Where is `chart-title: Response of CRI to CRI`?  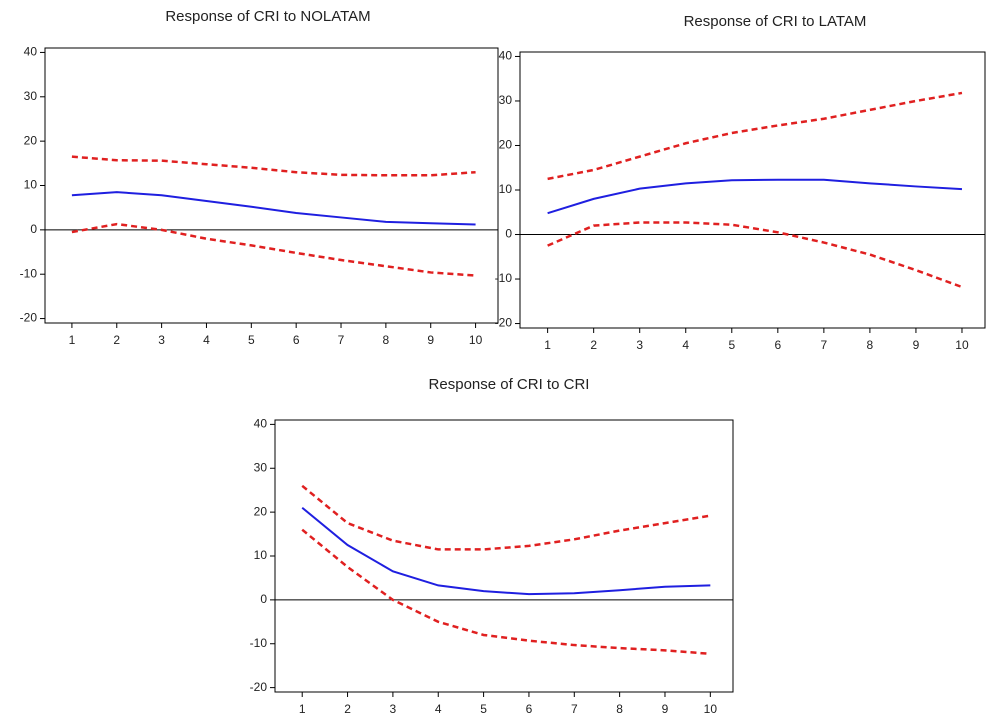 chart-title: Response of CRI to CRI is located at coordinates (509, 384).